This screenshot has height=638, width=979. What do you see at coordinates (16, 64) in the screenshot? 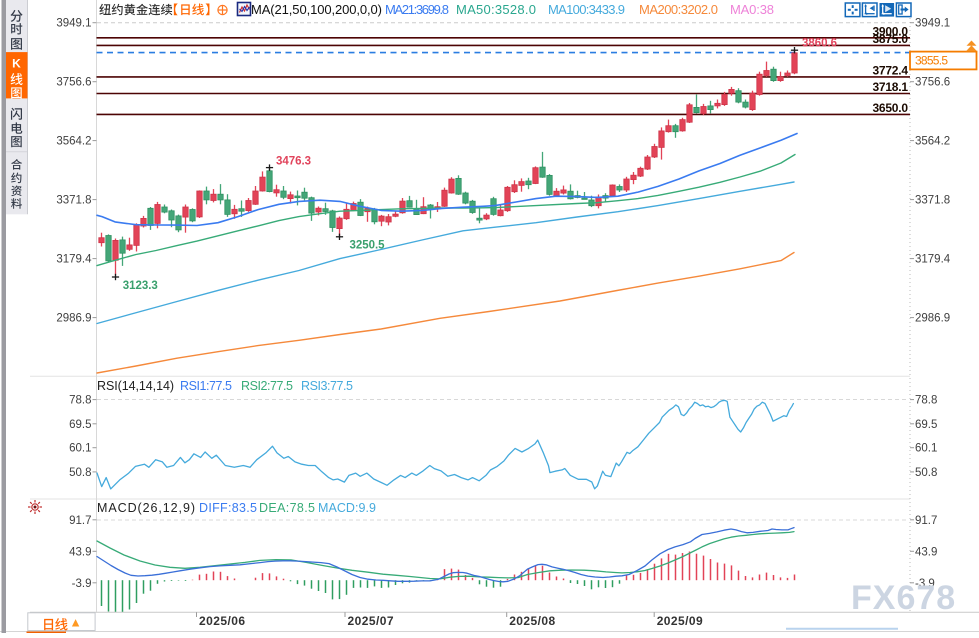
I see `svg-text: K` at bounding box center [16, 64].